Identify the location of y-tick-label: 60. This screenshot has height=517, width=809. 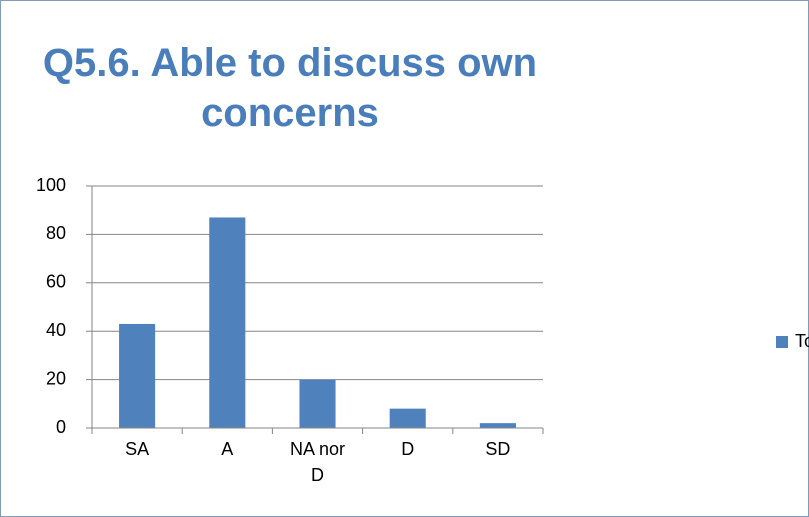
(56, 282).